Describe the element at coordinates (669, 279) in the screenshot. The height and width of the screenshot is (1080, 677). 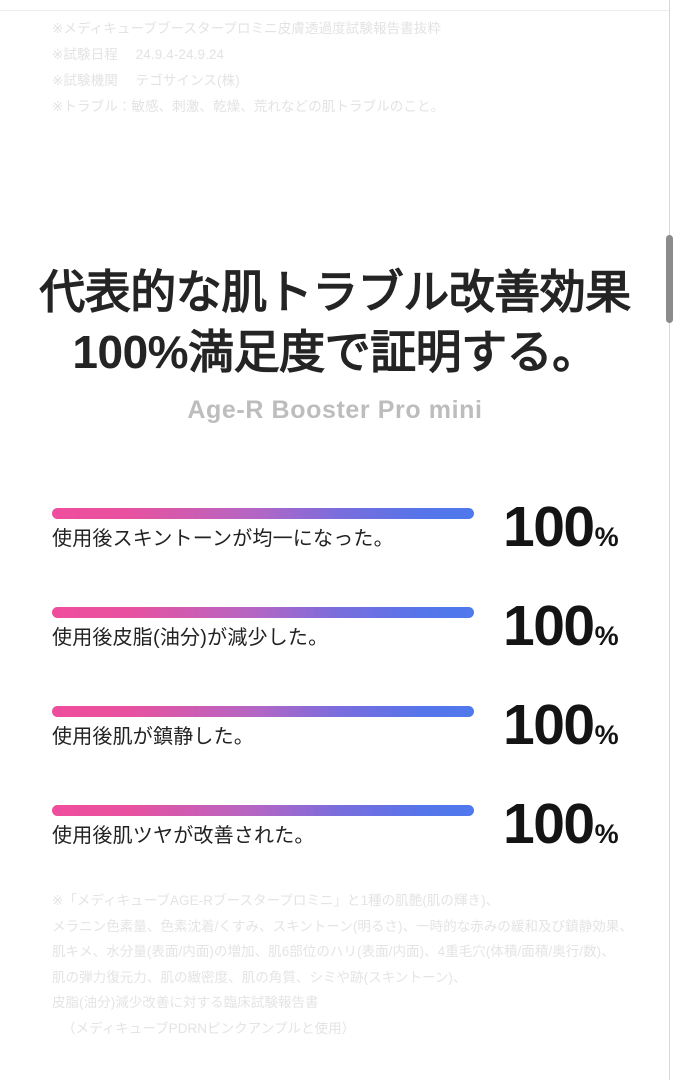
I see `scrollbar-thumb` at that location.